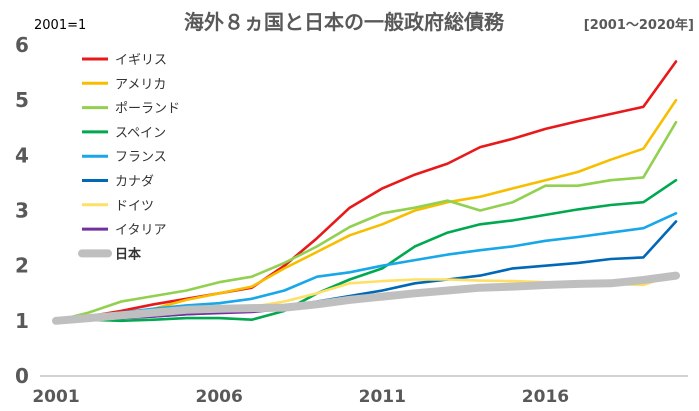  I want to click on legend-label-0: イギリス, so click(141, 60).